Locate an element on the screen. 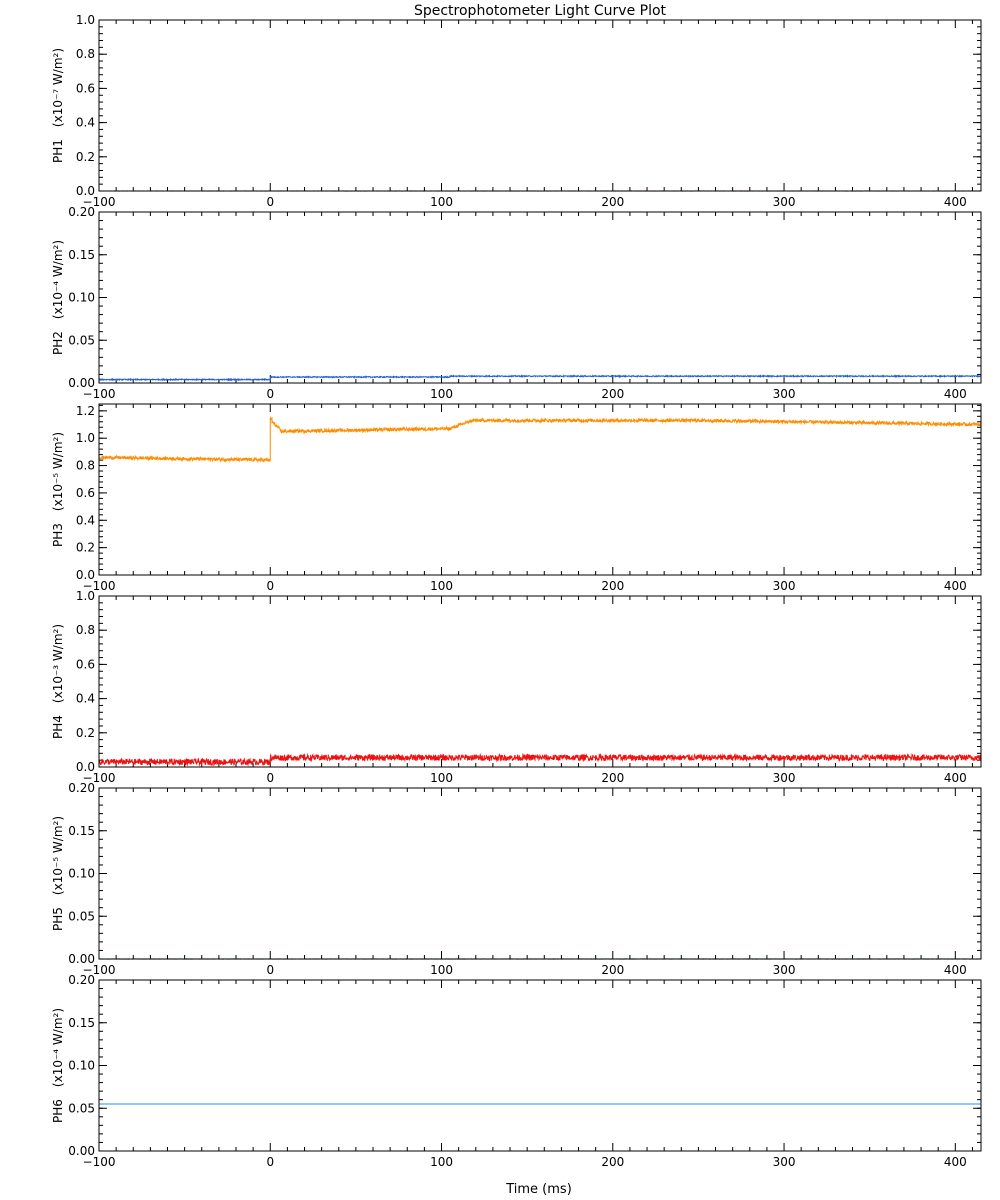  y-axis-label: PH5 (x10⁻⁵ W/m²) is located at coordinates (58, 873).